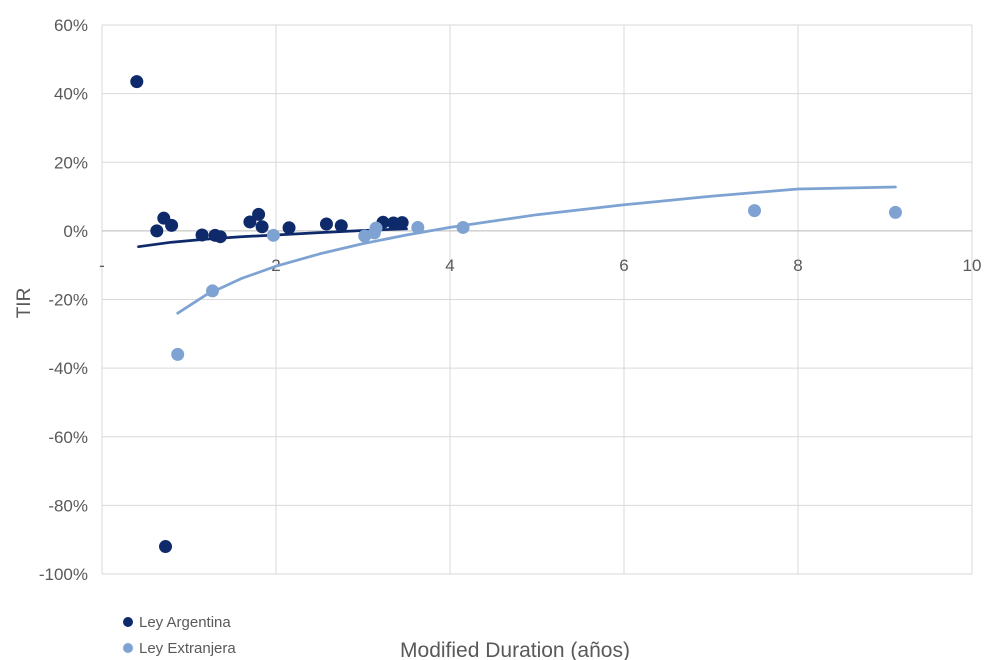 This screenshot has width=986, height=660. Describe the element at coordinates (179, 635) in the screenshot. I see `legend: Ley Argentina Ley Extranjera` at that location.